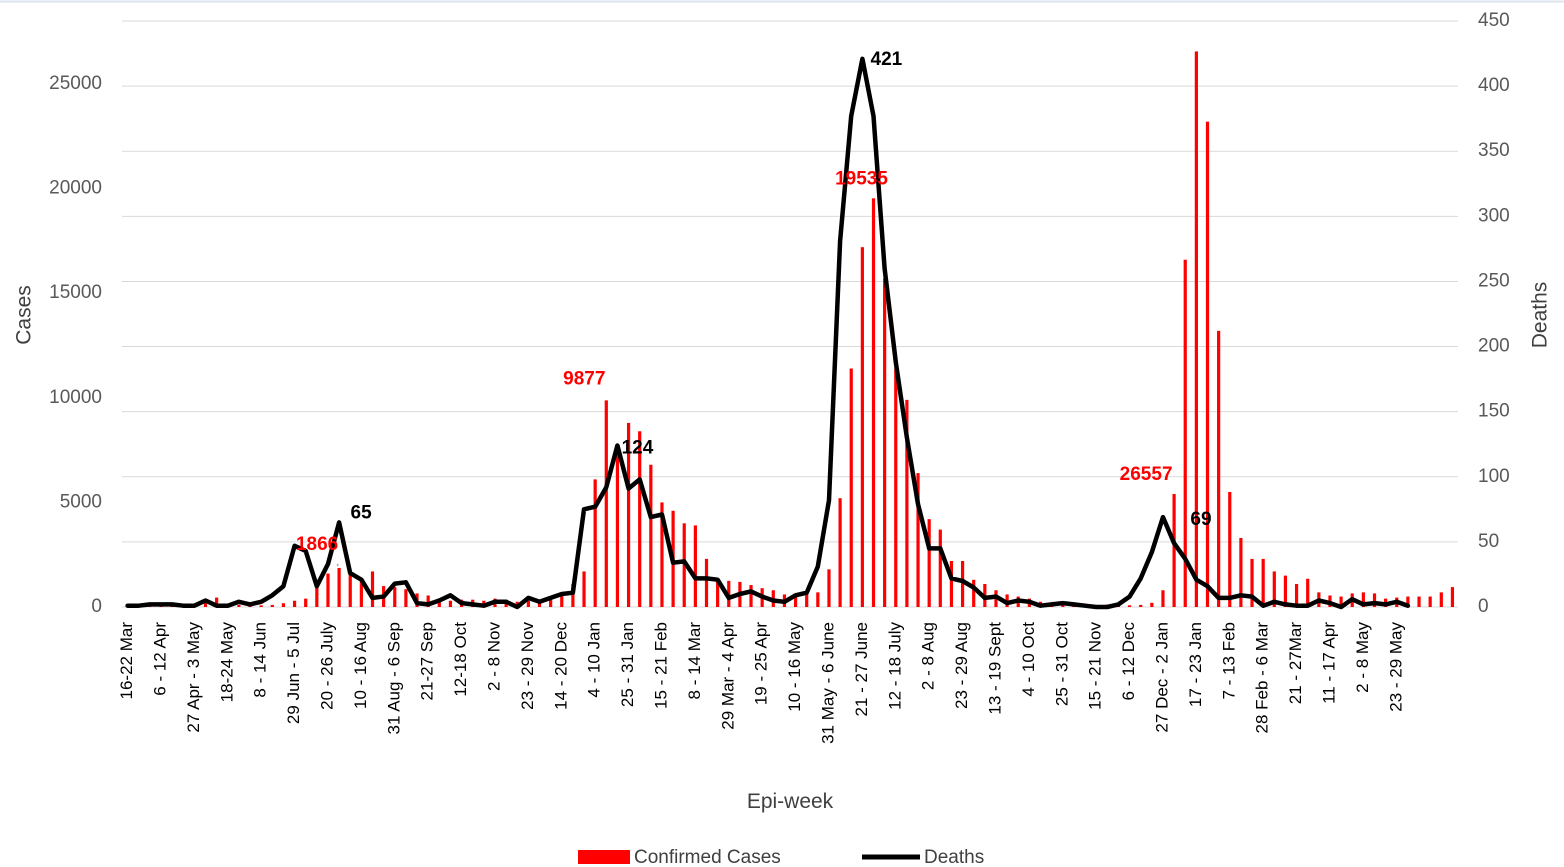 The height and width of the screenshot is (867, 1564). What do you see at coordinates (1488, 541) in the screenshot?
I see `y2-tick-label: 50` at bounding box center [1488, 541].